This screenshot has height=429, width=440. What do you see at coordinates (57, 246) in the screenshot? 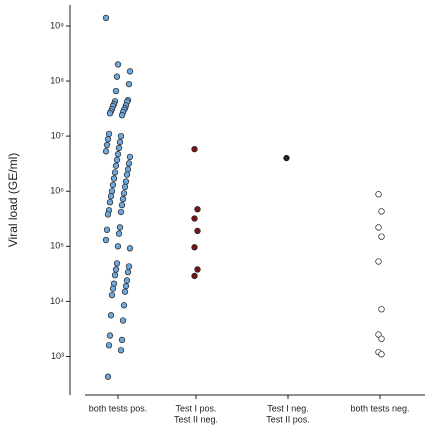
I see `y-tick-label: 10⁵` at bounding box center [57, 246].